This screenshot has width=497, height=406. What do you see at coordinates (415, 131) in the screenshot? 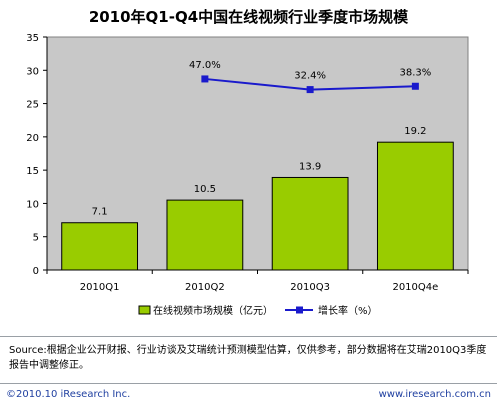
I see `bar-data-label: 19.2` at bounding box center [415, 131].